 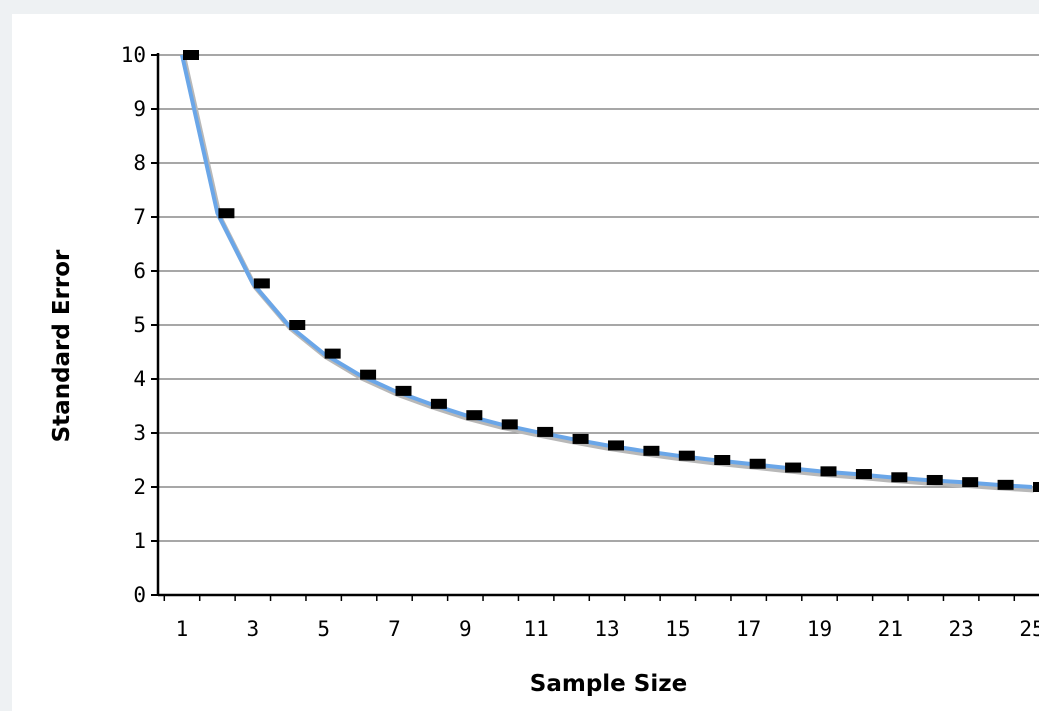 I want to click on x-tick-label: 17, so click(x=748, y=629).